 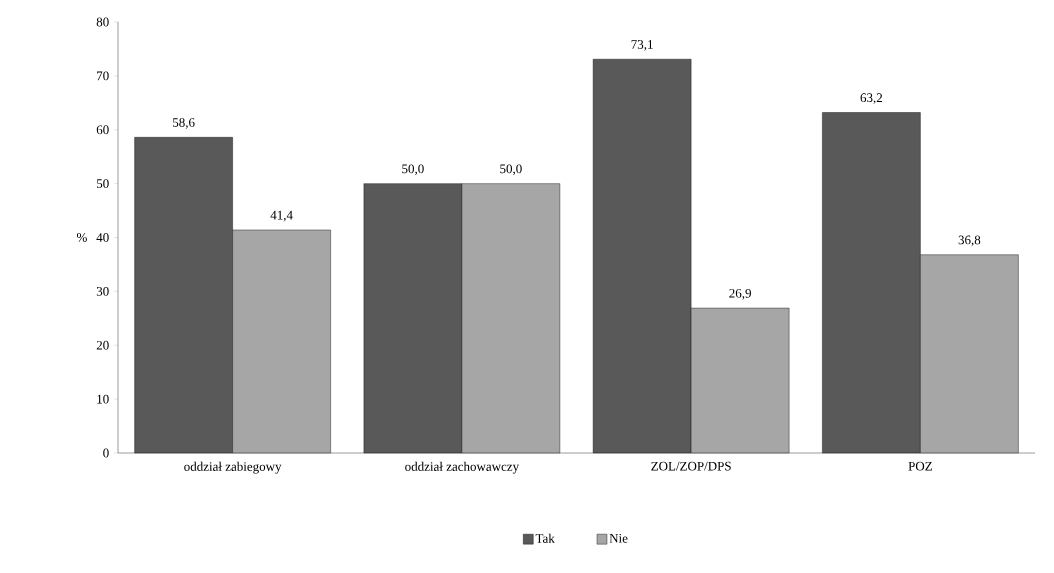 I want to click on y-tick-label: 10, so click(x=103, y=399).